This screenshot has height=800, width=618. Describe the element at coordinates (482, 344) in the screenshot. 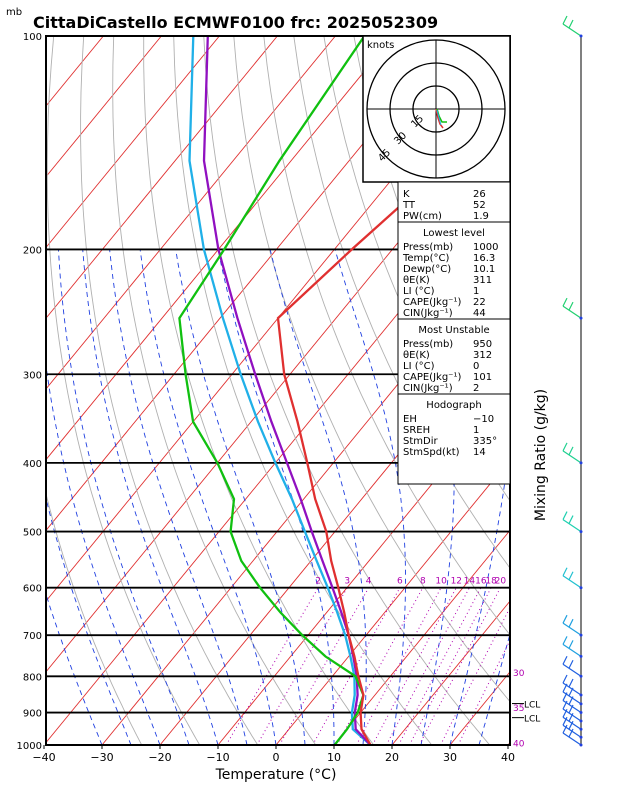

I see `index-value: 950` at that location.